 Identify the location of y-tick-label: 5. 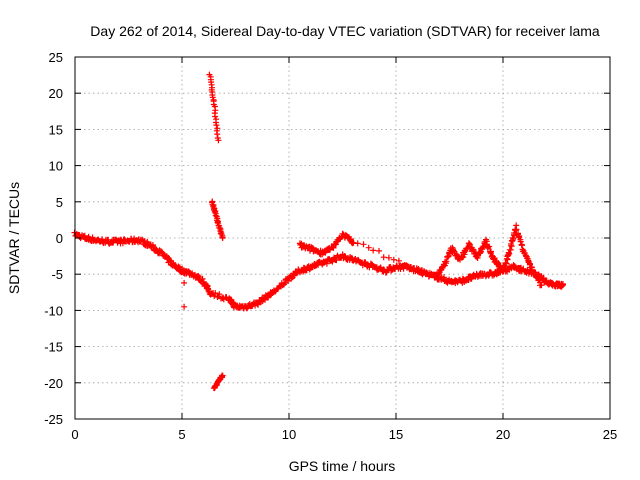
(59, 202).